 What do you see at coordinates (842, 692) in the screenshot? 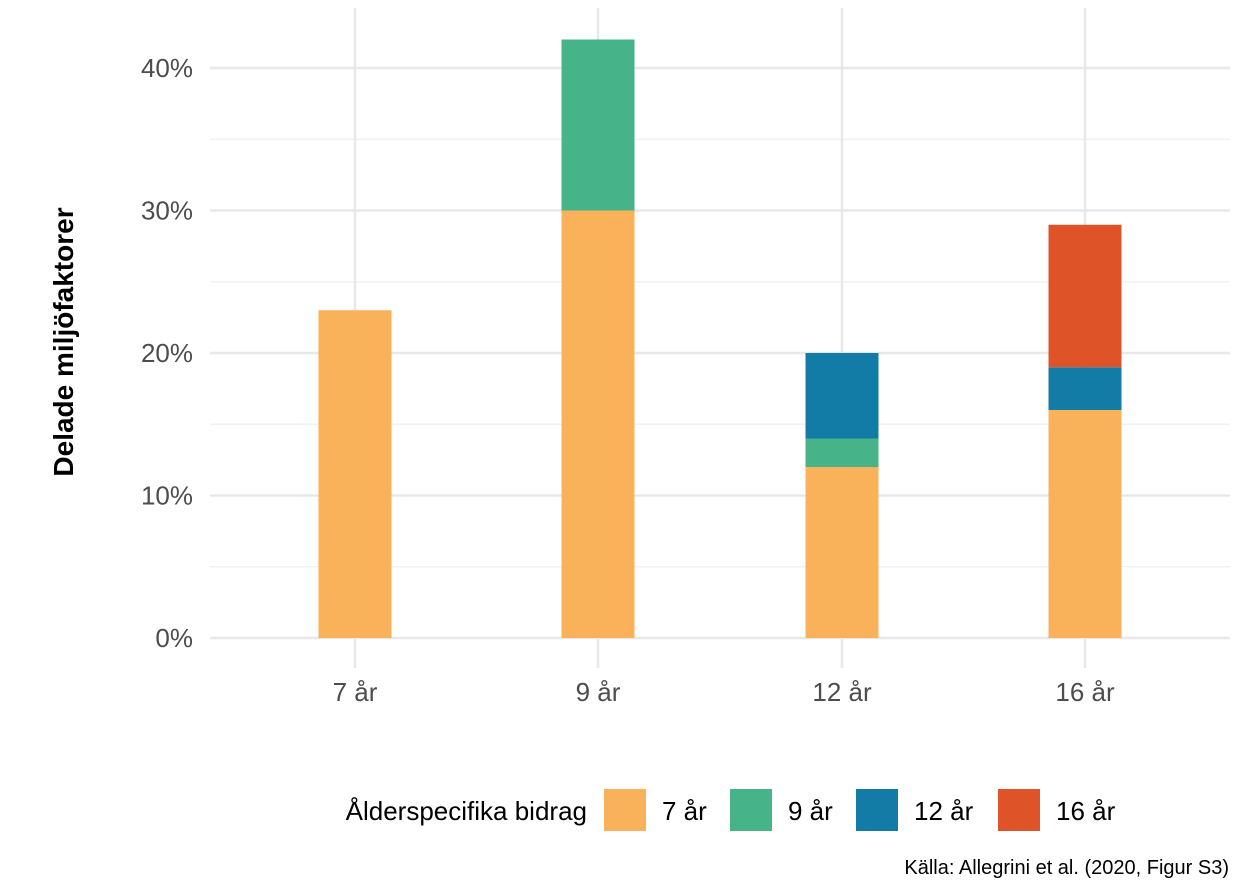
I see `x-tick-label: 12 år` at bounding box center [842, 692].